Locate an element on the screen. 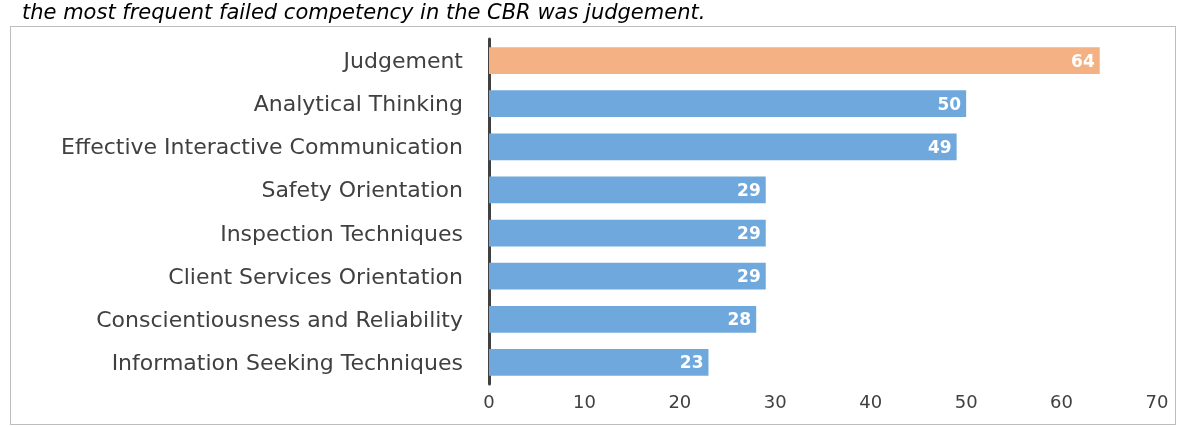  x-tick-label: 0 is located at coordinates (489, 401).